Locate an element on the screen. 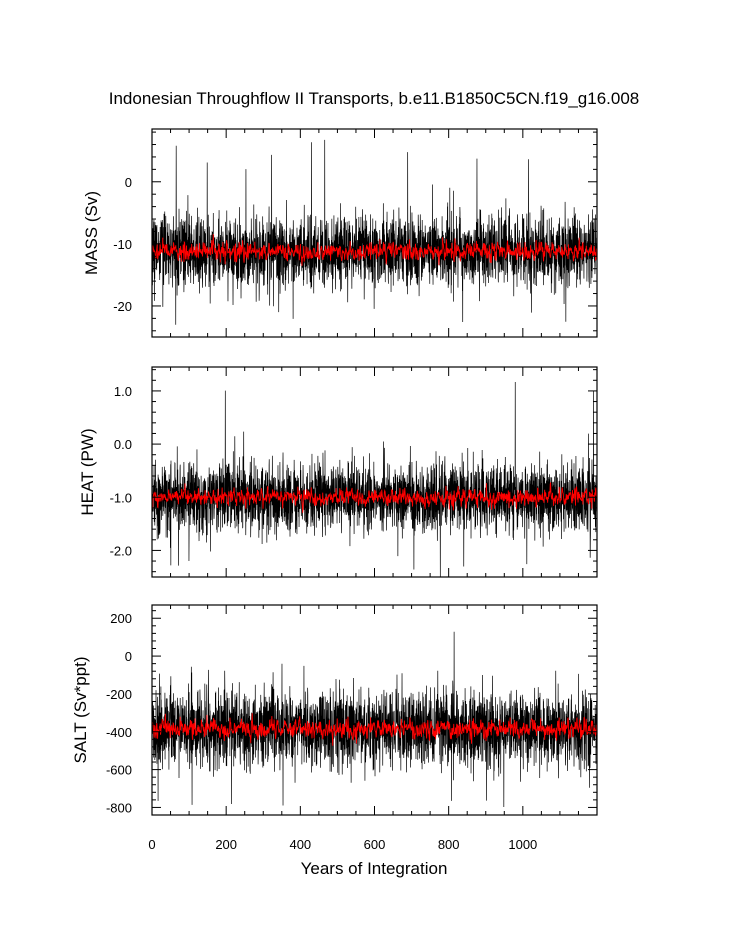  heat-y-tick-label: 0.0 is located at coordinates (123, 444).